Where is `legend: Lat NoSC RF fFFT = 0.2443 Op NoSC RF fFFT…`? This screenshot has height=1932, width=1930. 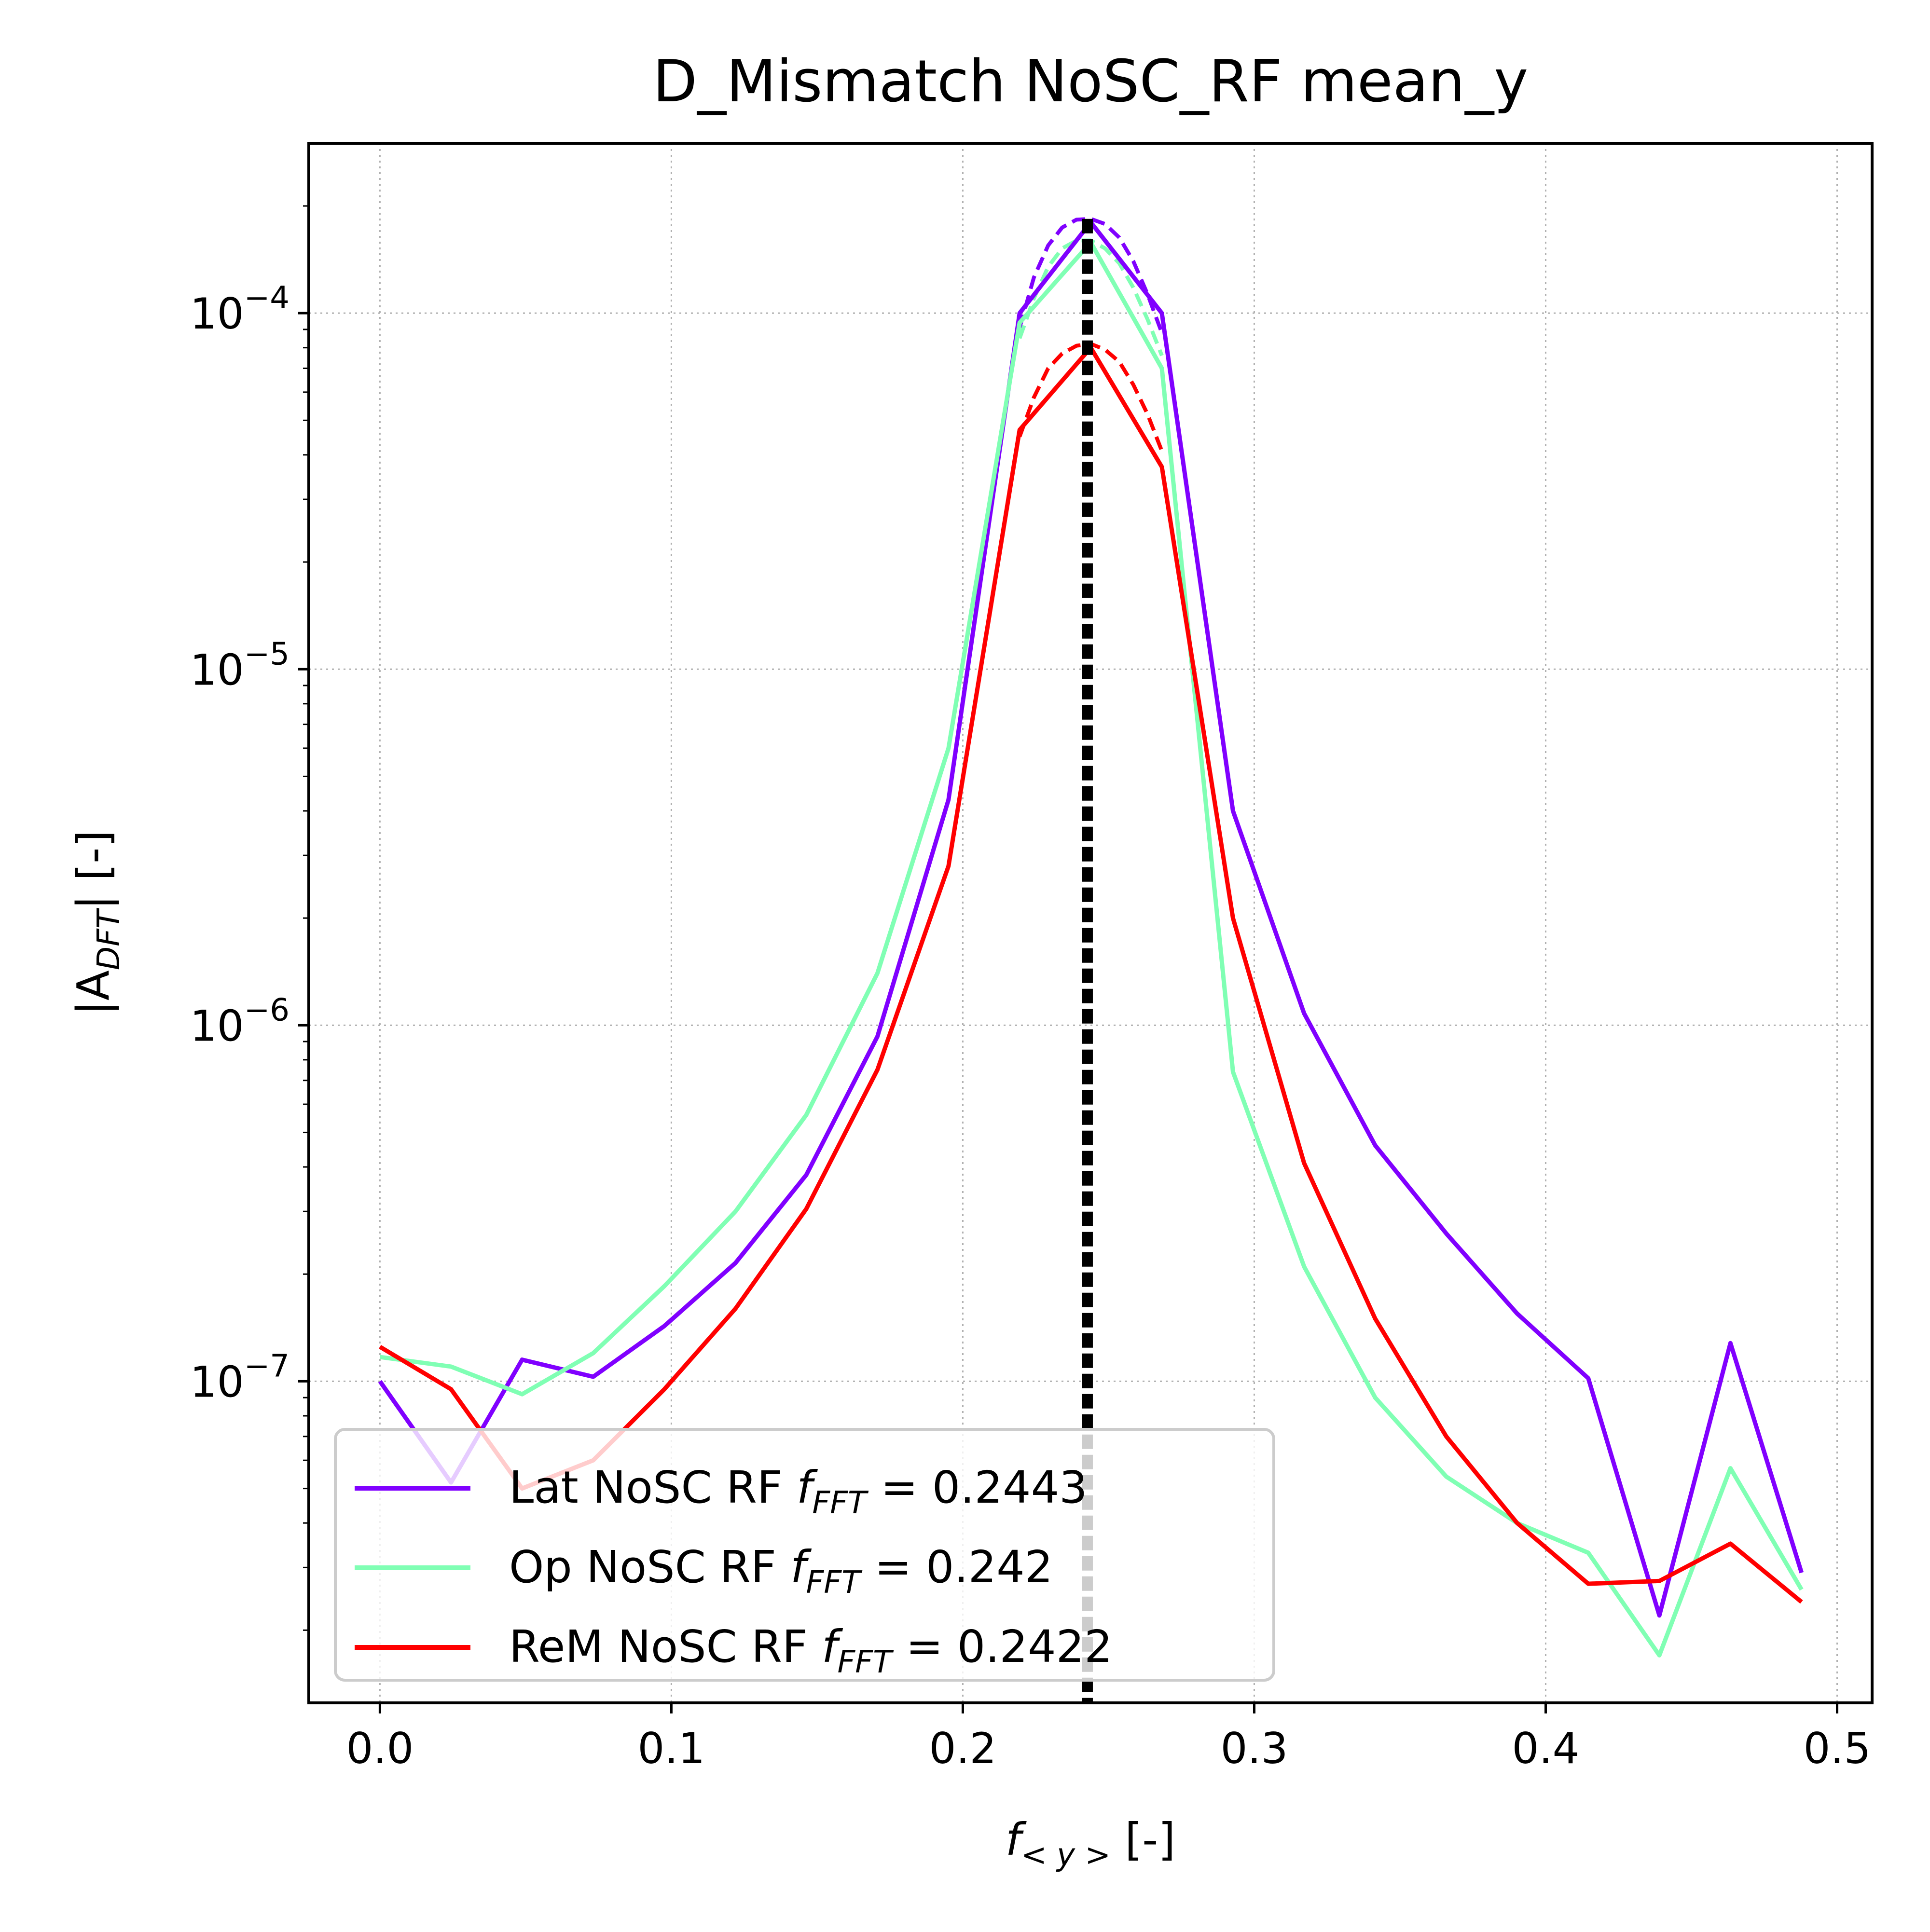 legend: Lat NoSC RF fFFT = 0.2443 Op NoSC RF fFFT… is located at coordinates (804, 1555).